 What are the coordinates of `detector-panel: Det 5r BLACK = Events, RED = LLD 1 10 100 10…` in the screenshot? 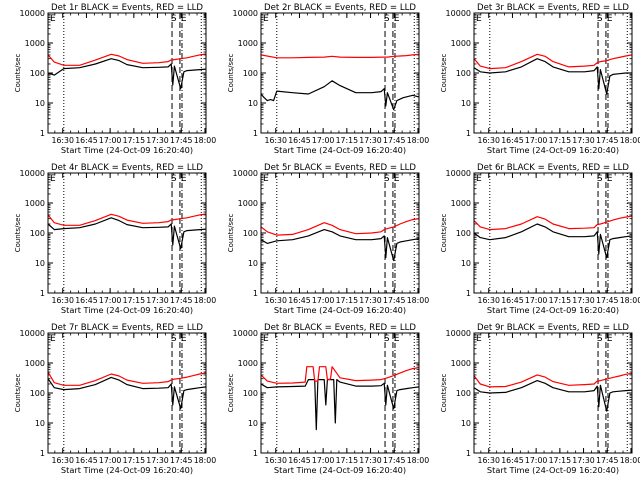 It's located at (328, 239).